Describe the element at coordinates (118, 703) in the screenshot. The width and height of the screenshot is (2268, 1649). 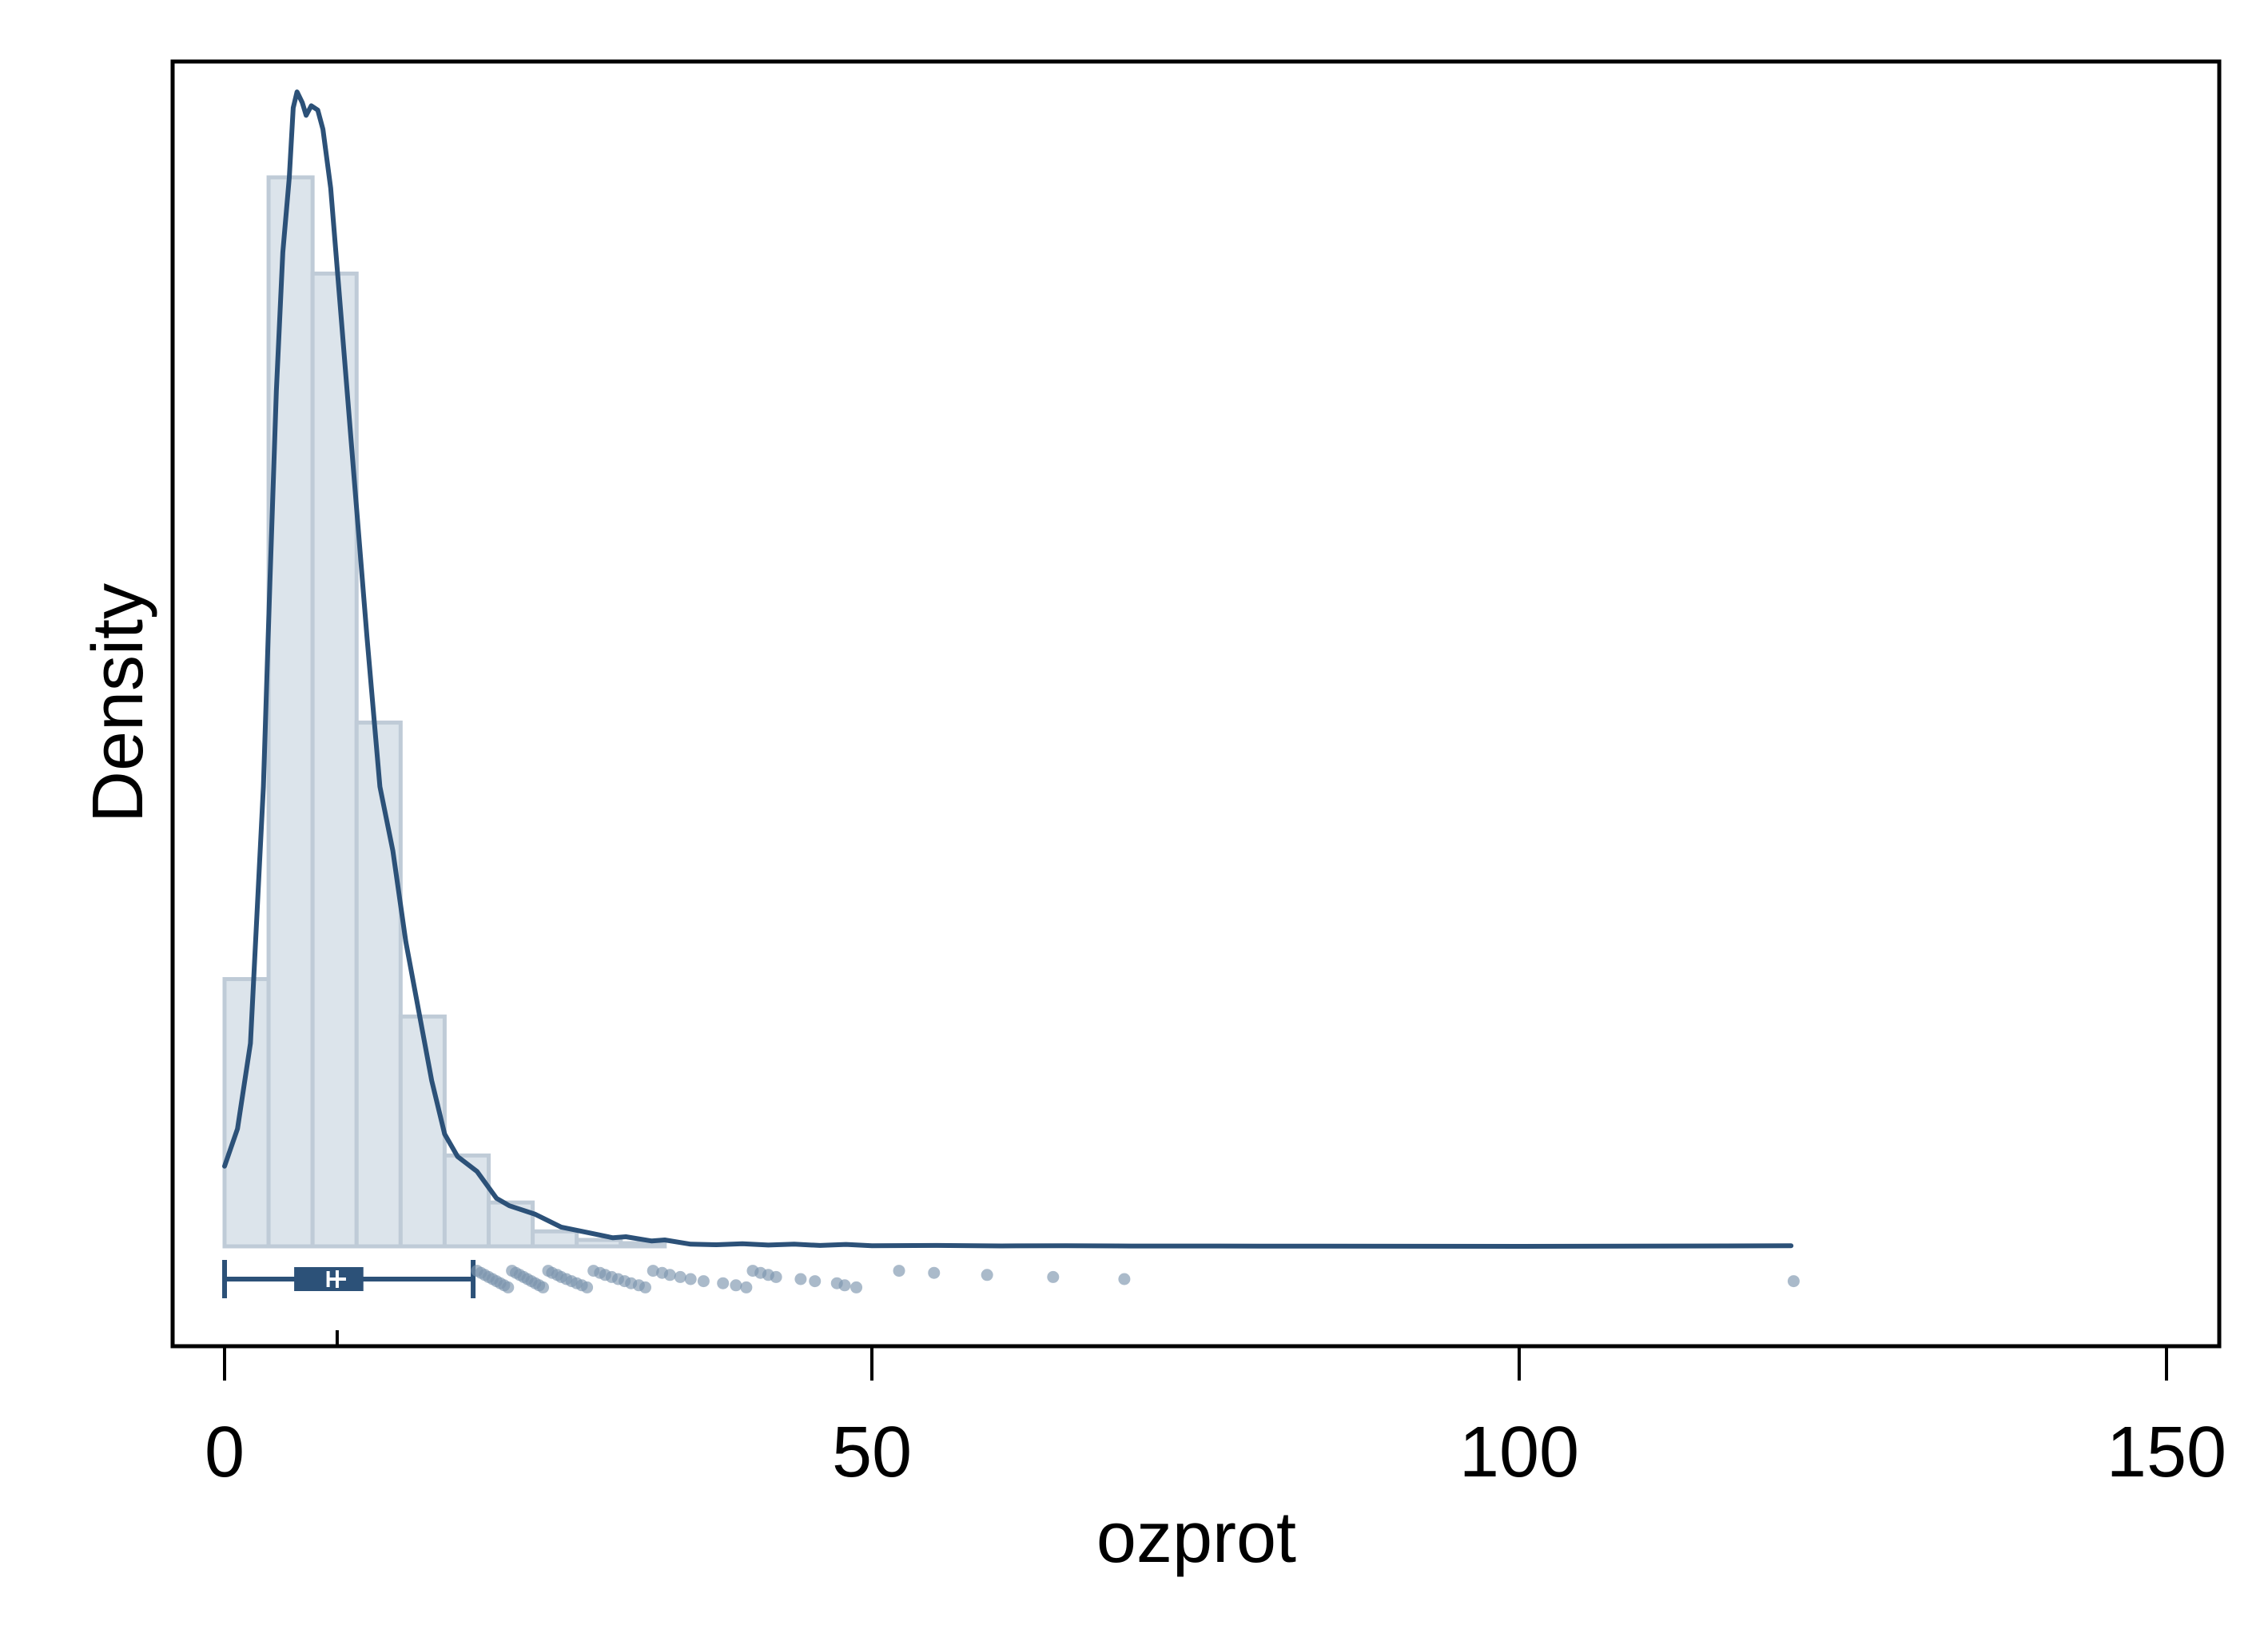
I see `y-axis-title: Density` at that location.